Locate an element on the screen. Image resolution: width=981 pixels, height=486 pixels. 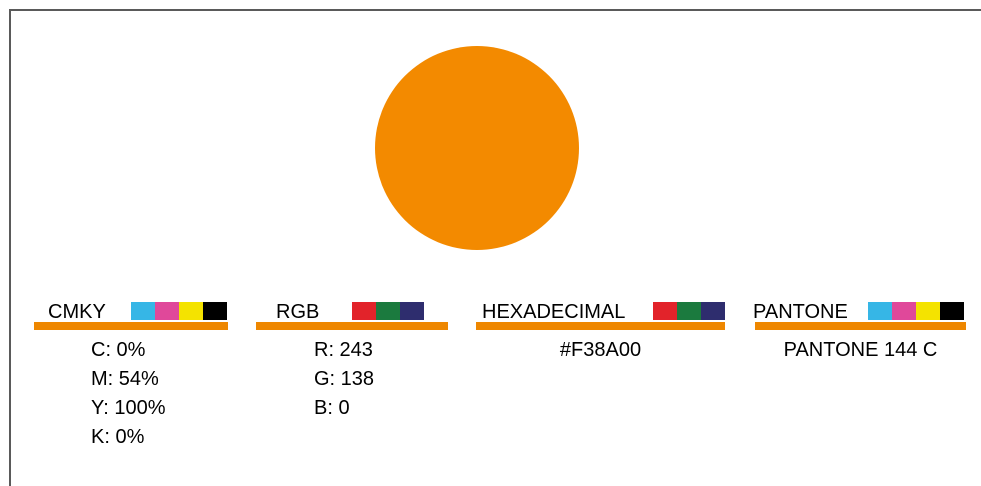
rgb-color-chips is located at coordinates (388, 311).